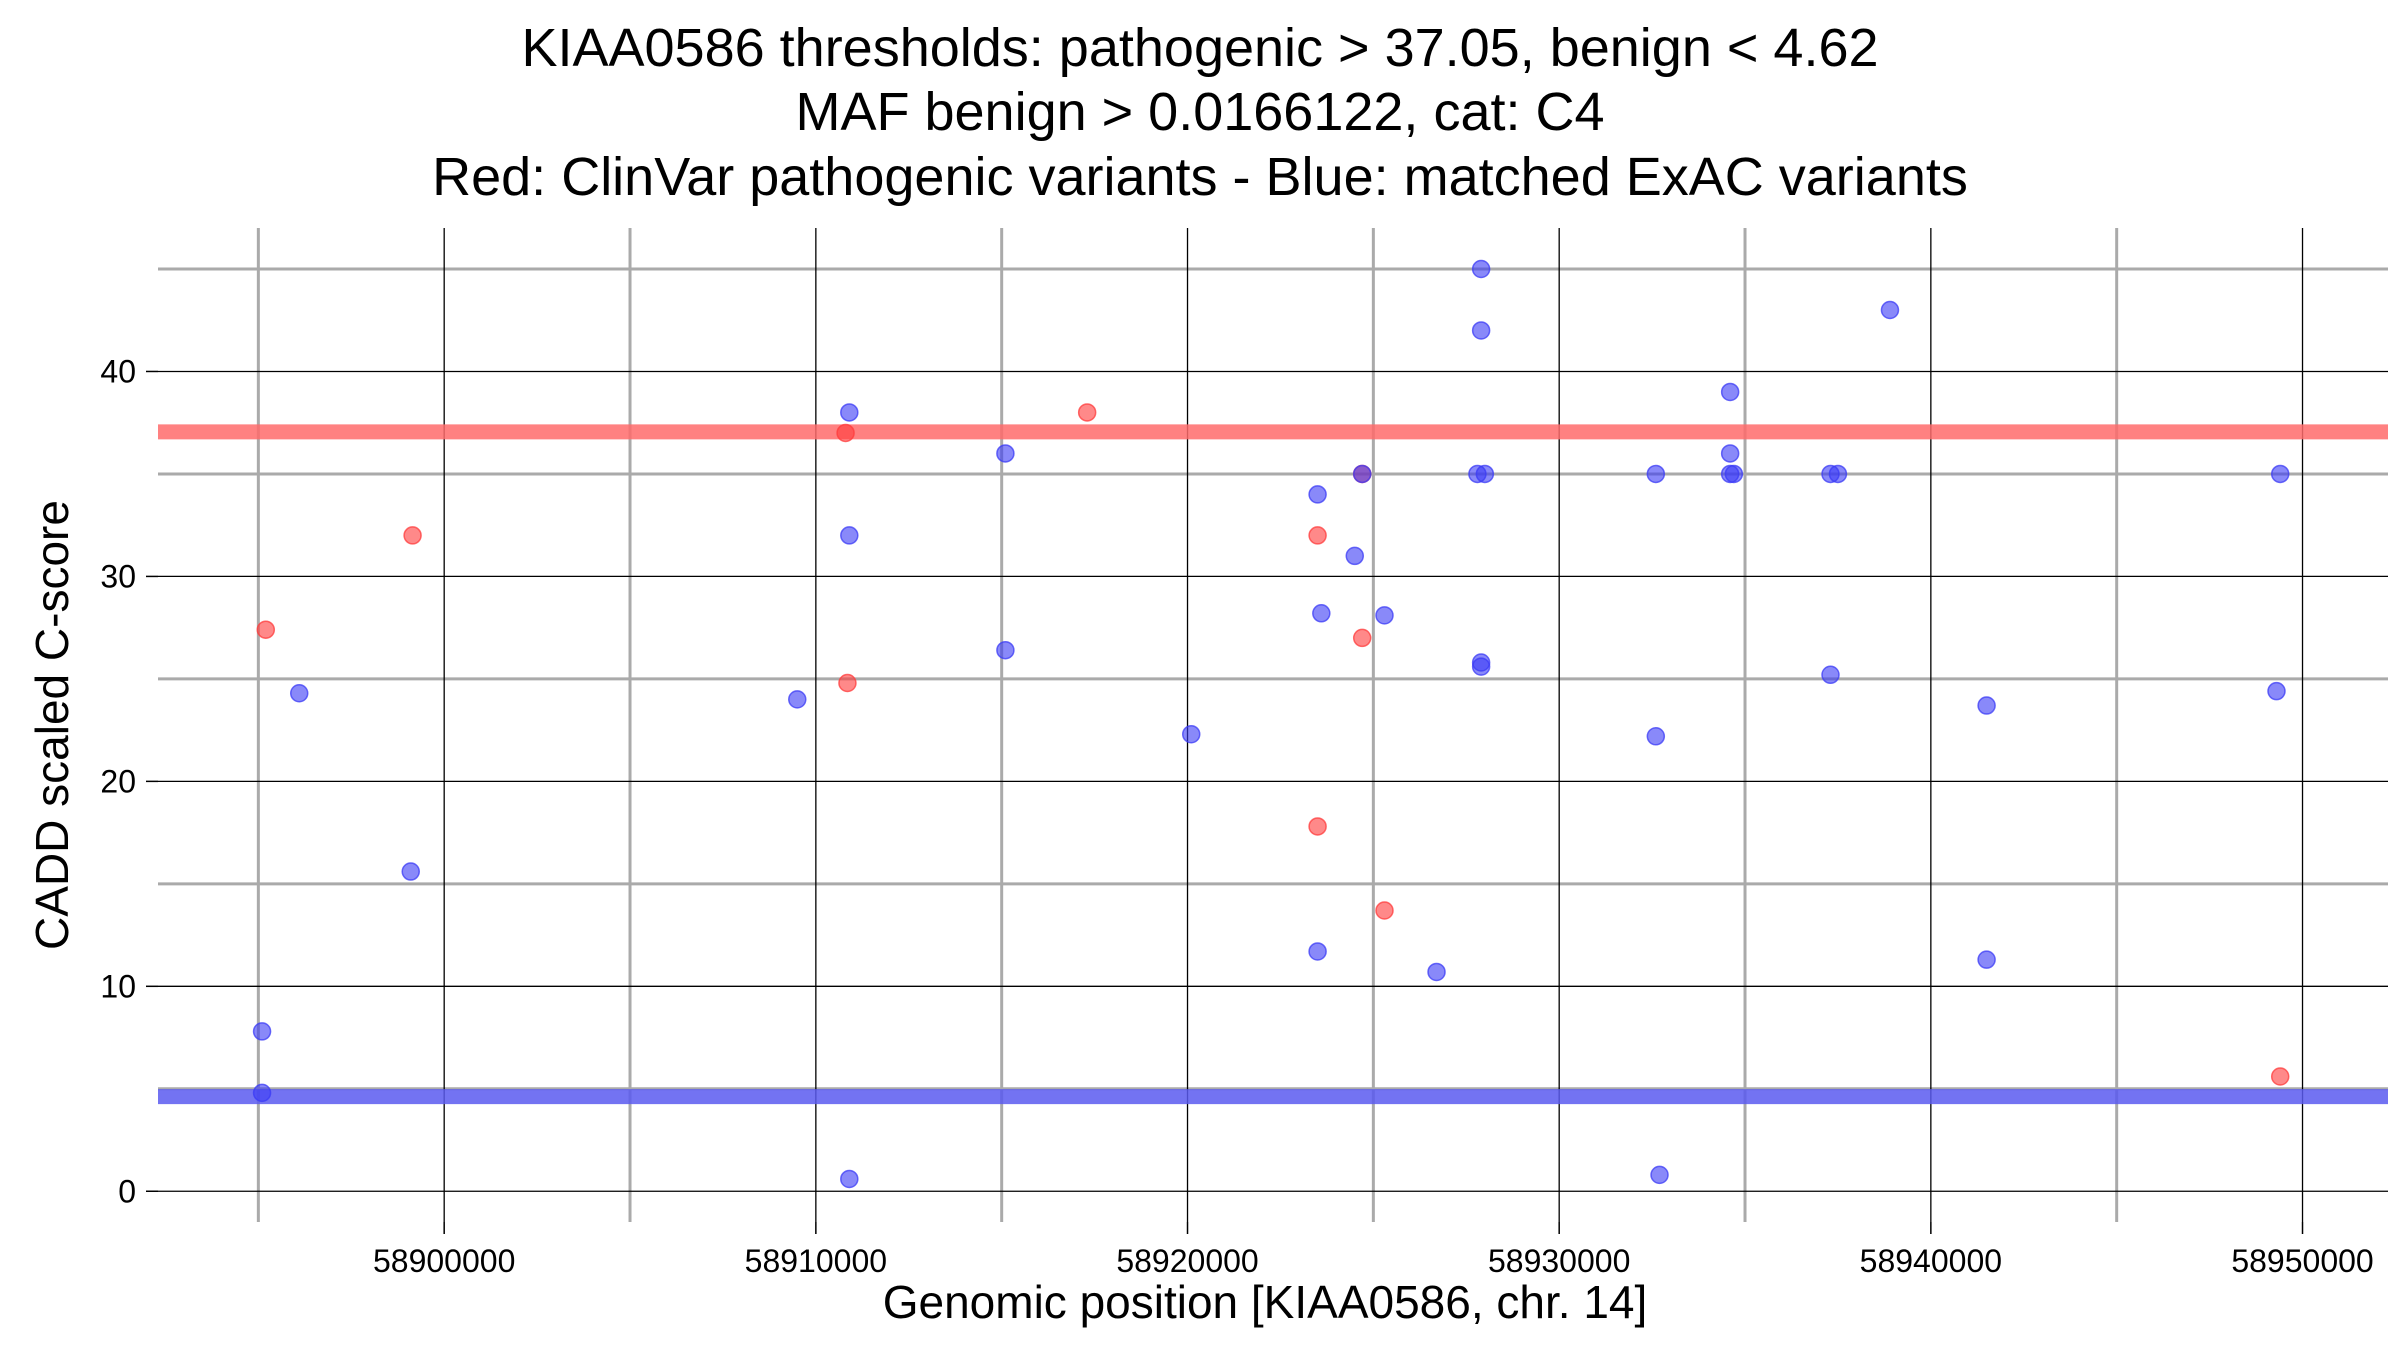 The height and width of the screenshot is (1350, 2400). What do you see at coordinates (2302, 1261) in the screenshot?
I see `x-tick-label: 58950000` at bounding box center [2302, 1261].